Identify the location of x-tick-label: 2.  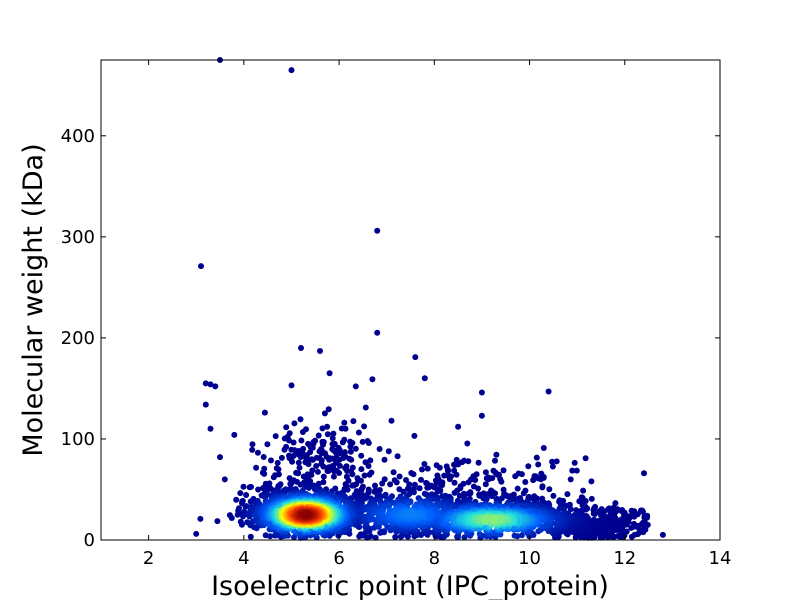
(148, 558).